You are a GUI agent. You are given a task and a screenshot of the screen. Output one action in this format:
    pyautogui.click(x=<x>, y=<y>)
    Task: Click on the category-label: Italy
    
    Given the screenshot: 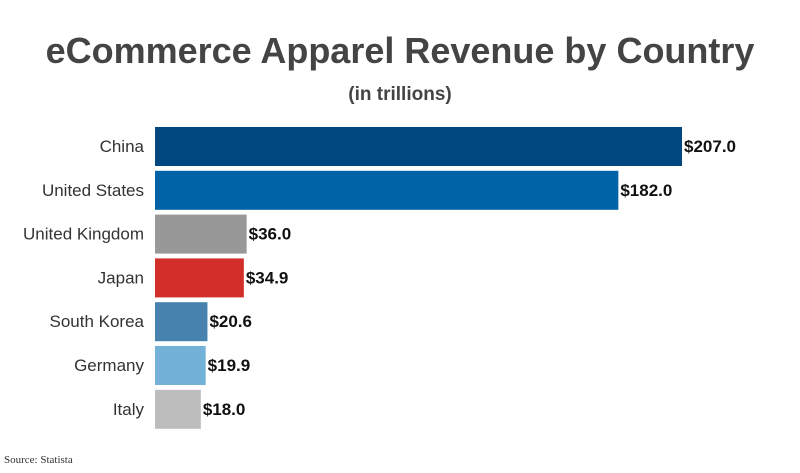 What is the action you would take?
    pyautogui.click(x=129, y=409)
    